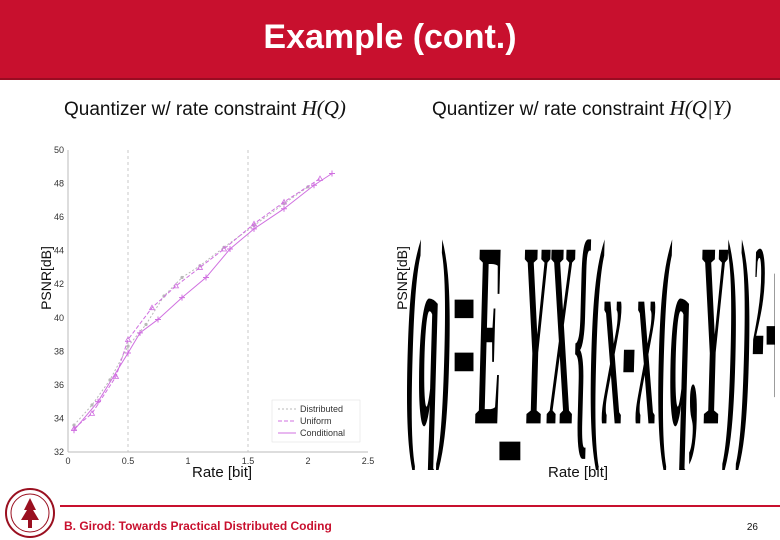 The width and height of the screenshot is (780, 540). What do you see at coordinates (222, 472) in the screenshot?
I see `left-x-axis-label: Rate [bit]` at bounding box center [222, 472].